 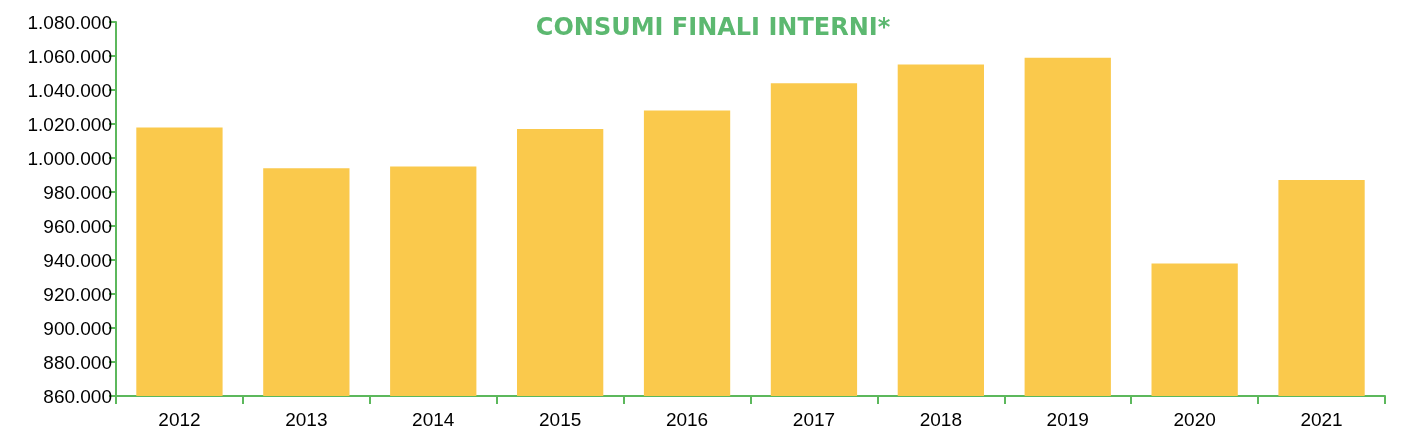 I want to click on y-tick-label: 1.000.000, so click(x=69, y=158).